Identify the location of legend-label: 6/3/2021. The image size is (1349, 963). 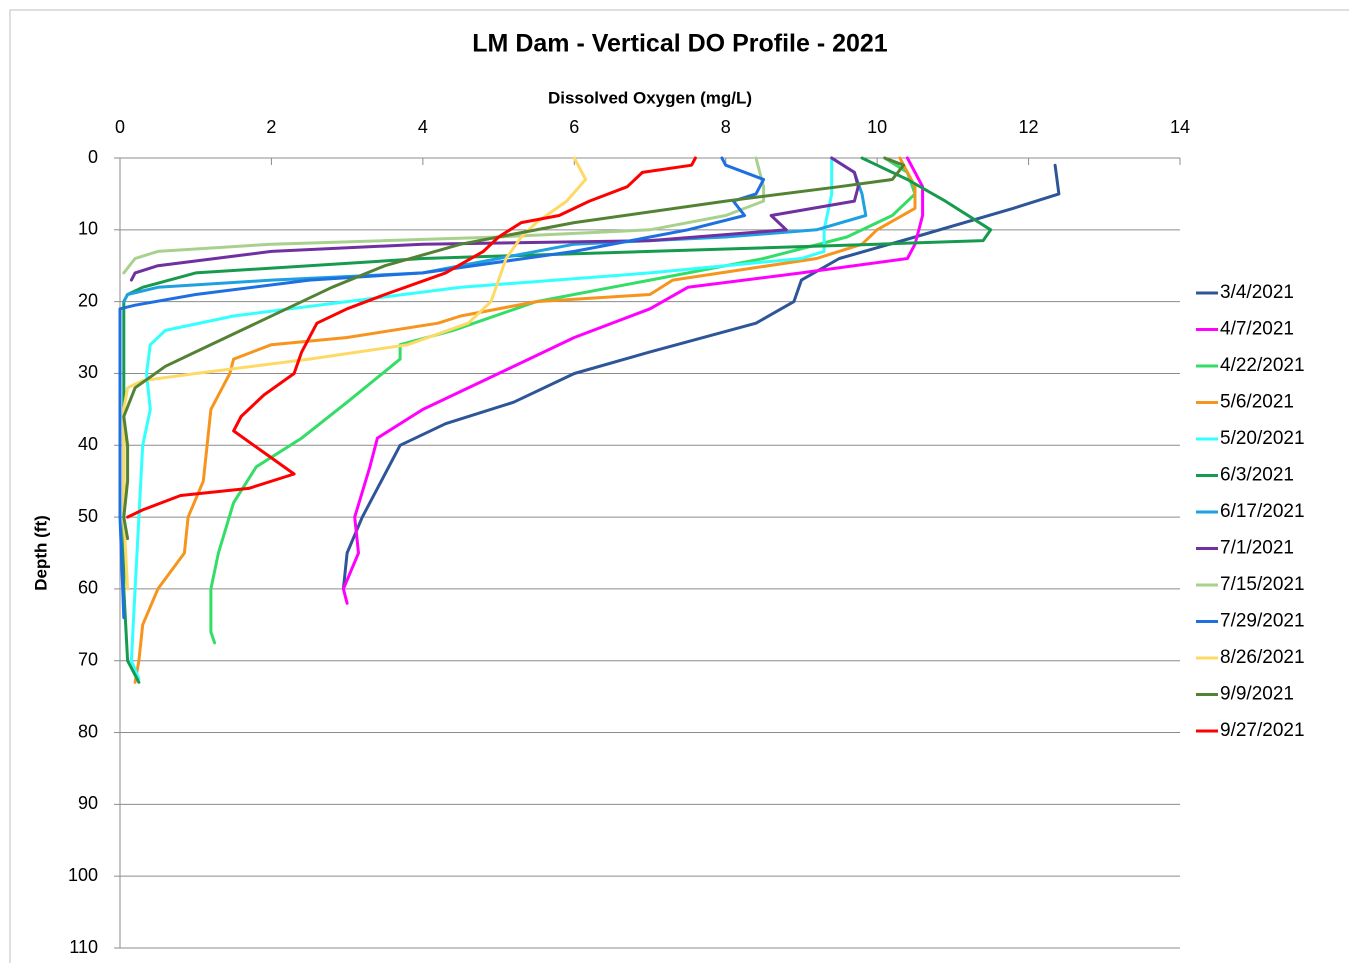
(1257, 475).